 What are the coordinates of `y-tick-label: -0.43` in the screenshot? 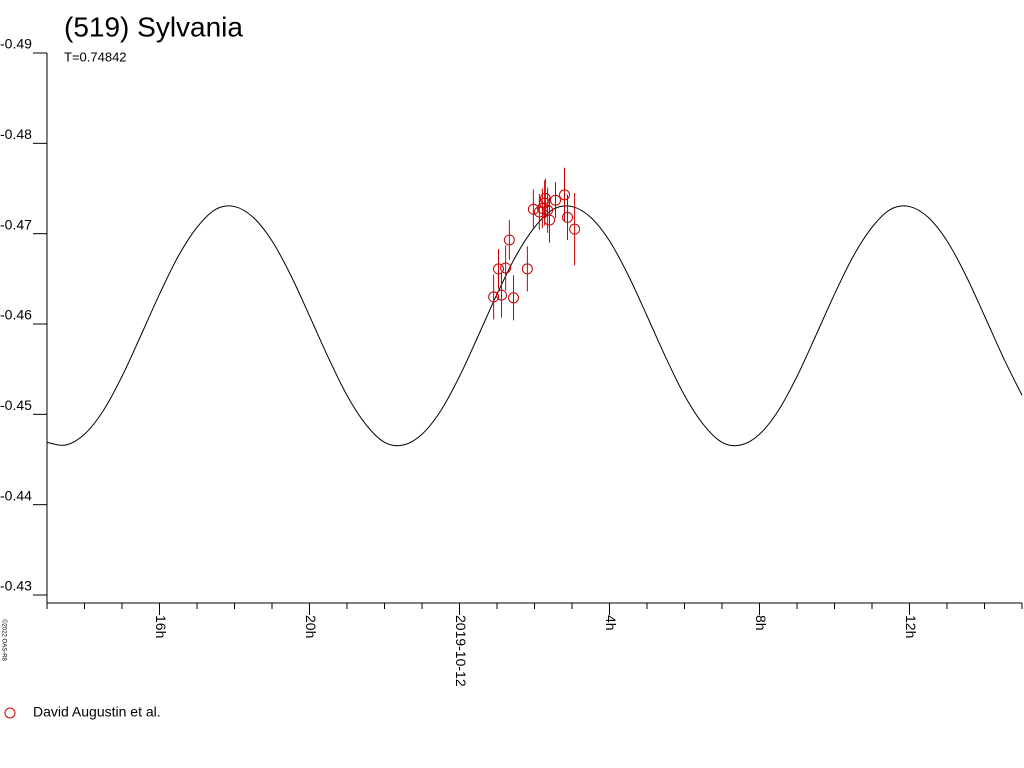 It's located at (16, 586).